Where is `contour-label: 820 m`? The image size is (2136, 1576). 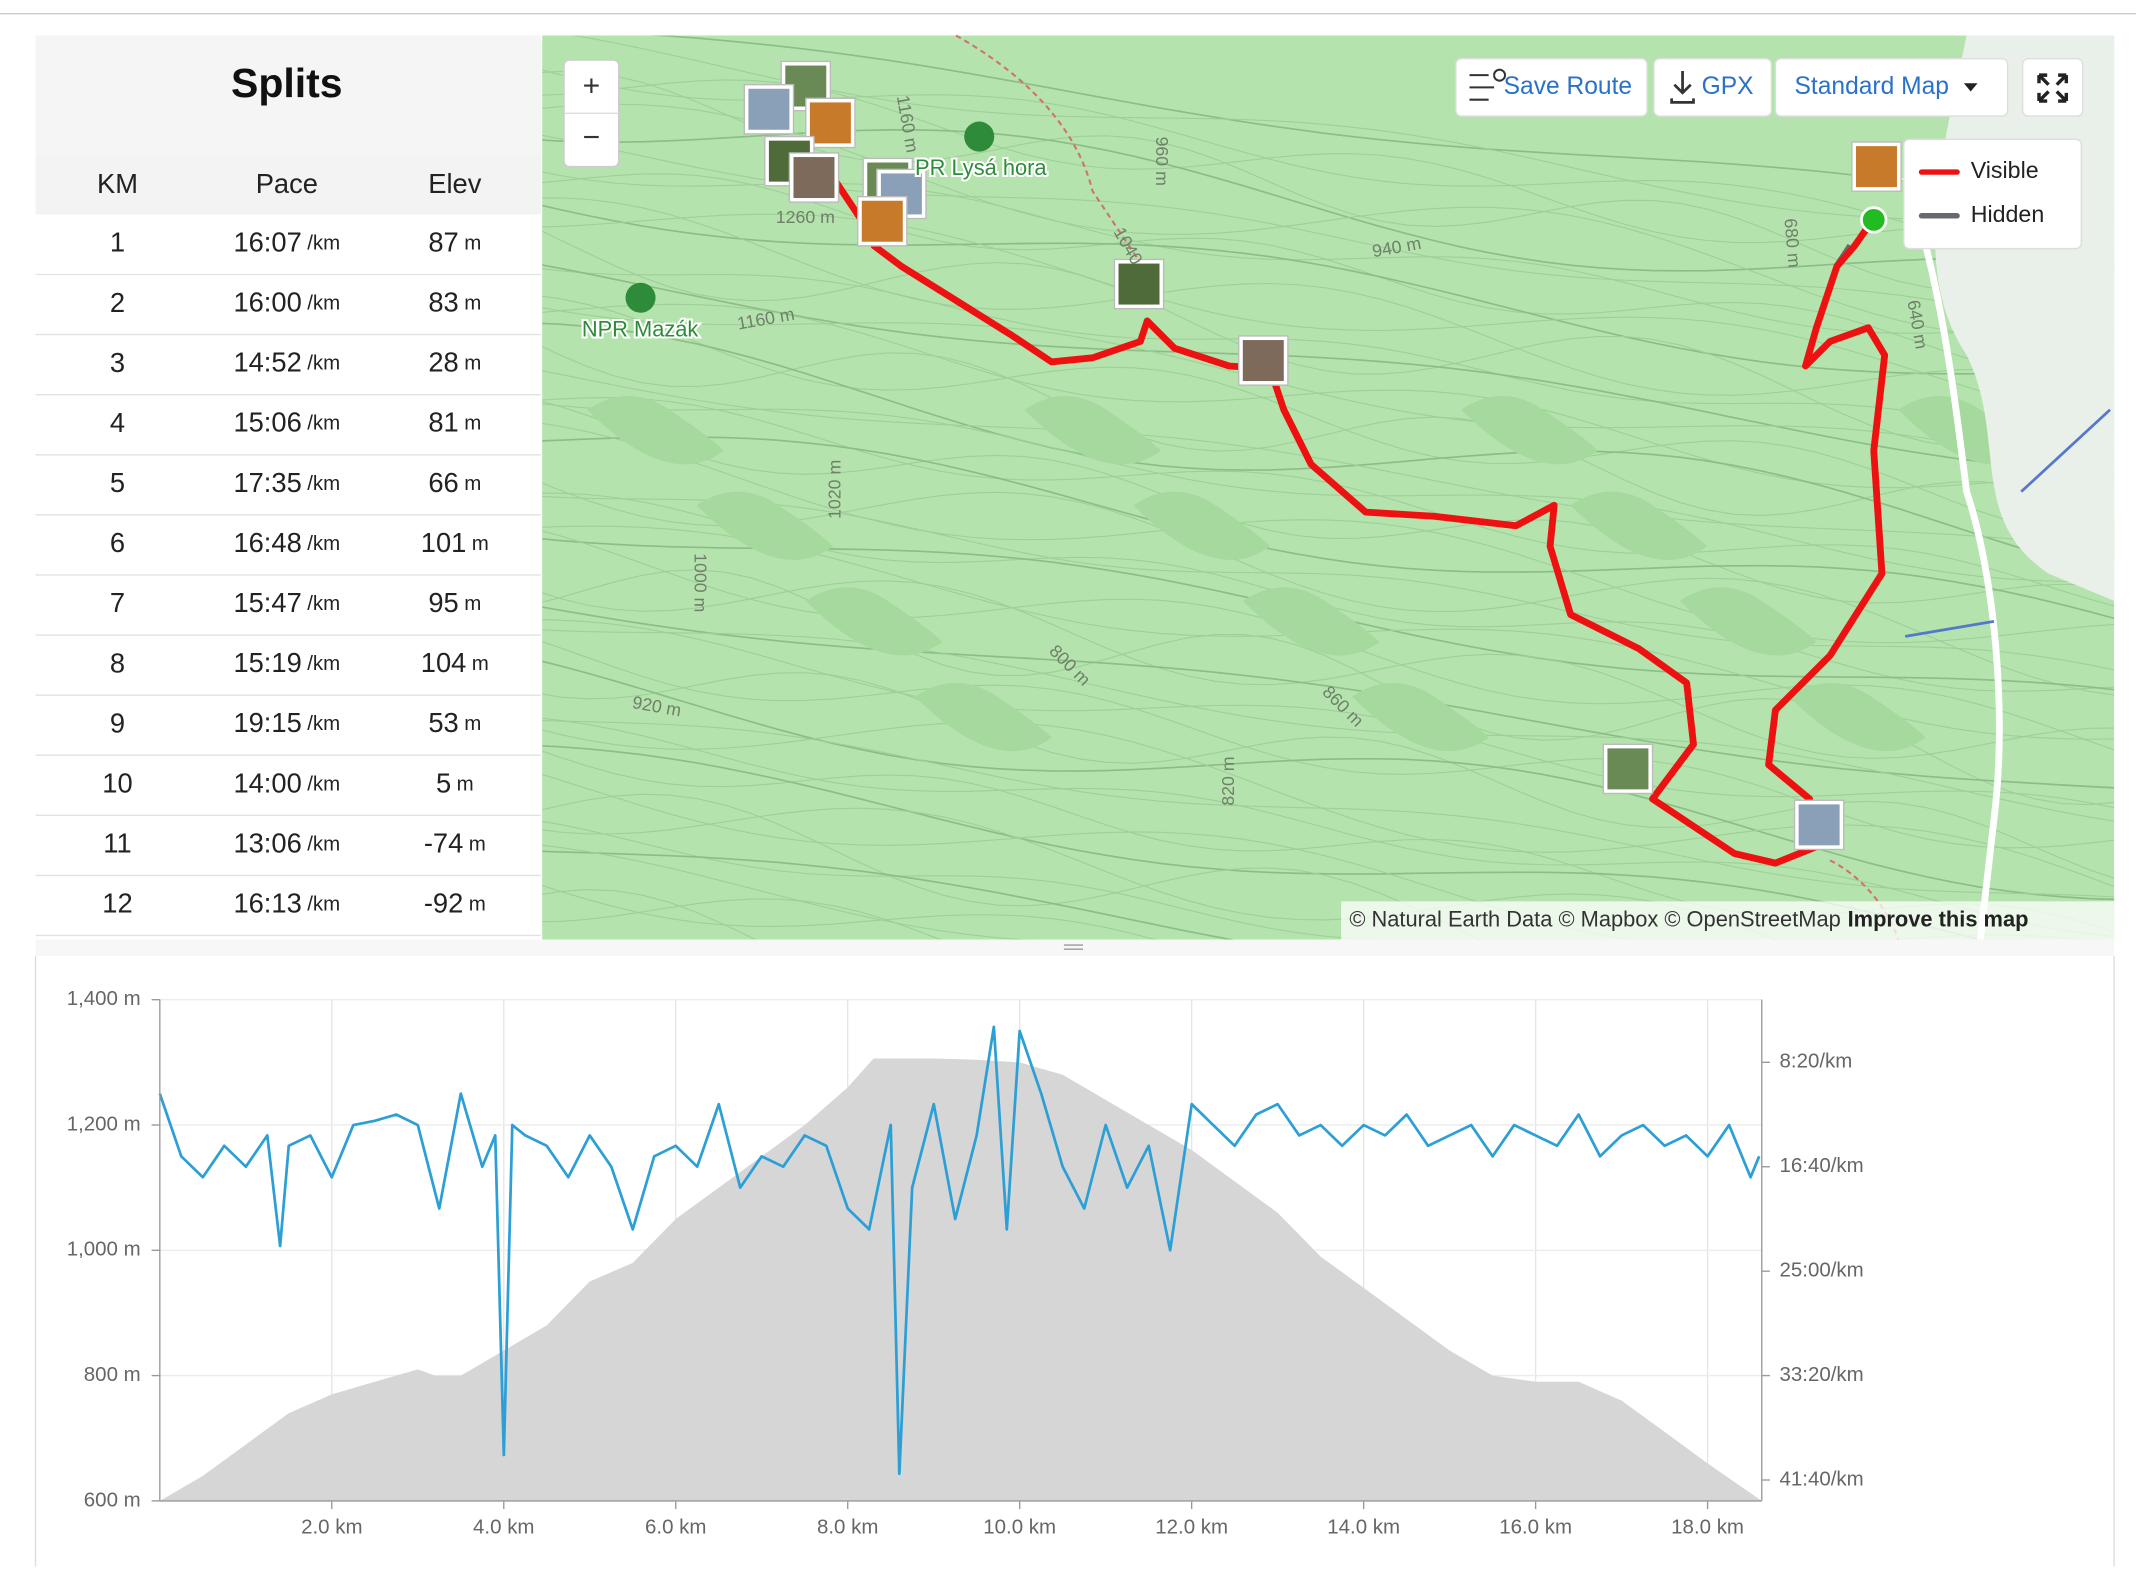 contour-label: 820 m is located at coordinates (1228, 780).